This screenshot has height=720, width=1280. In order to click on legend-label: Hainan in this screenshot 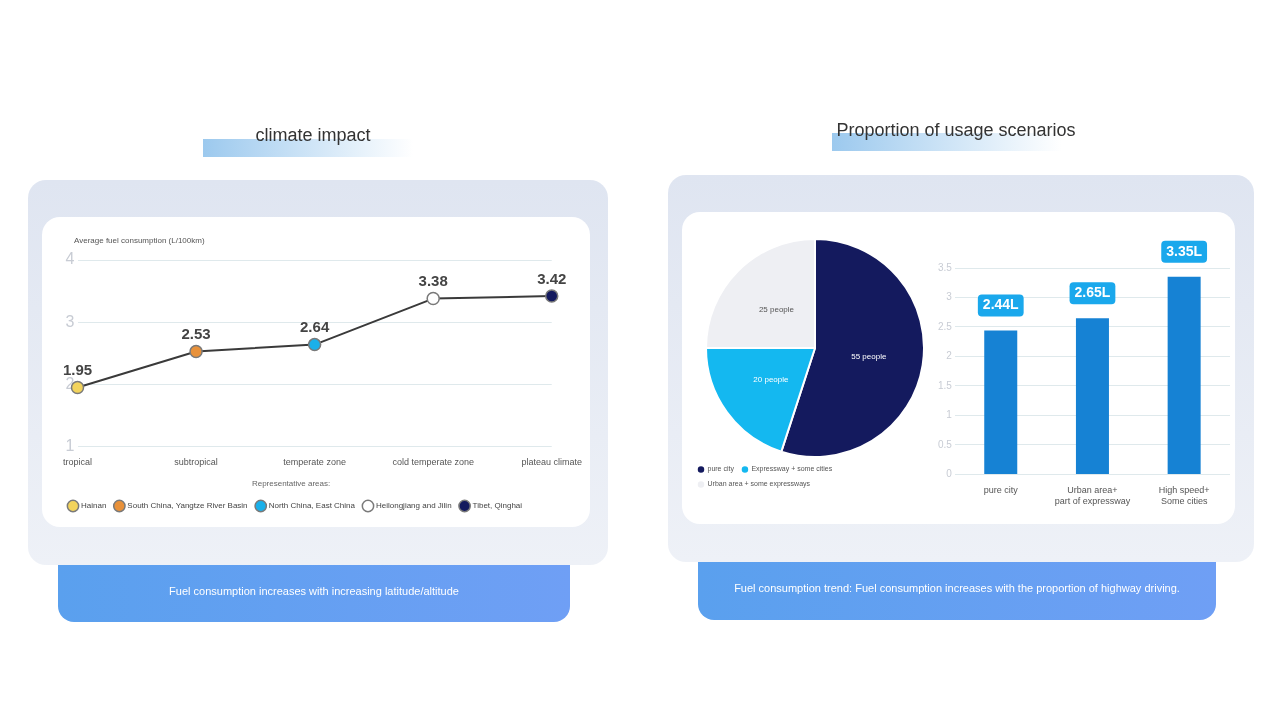, I will do `click(94, 506)`.